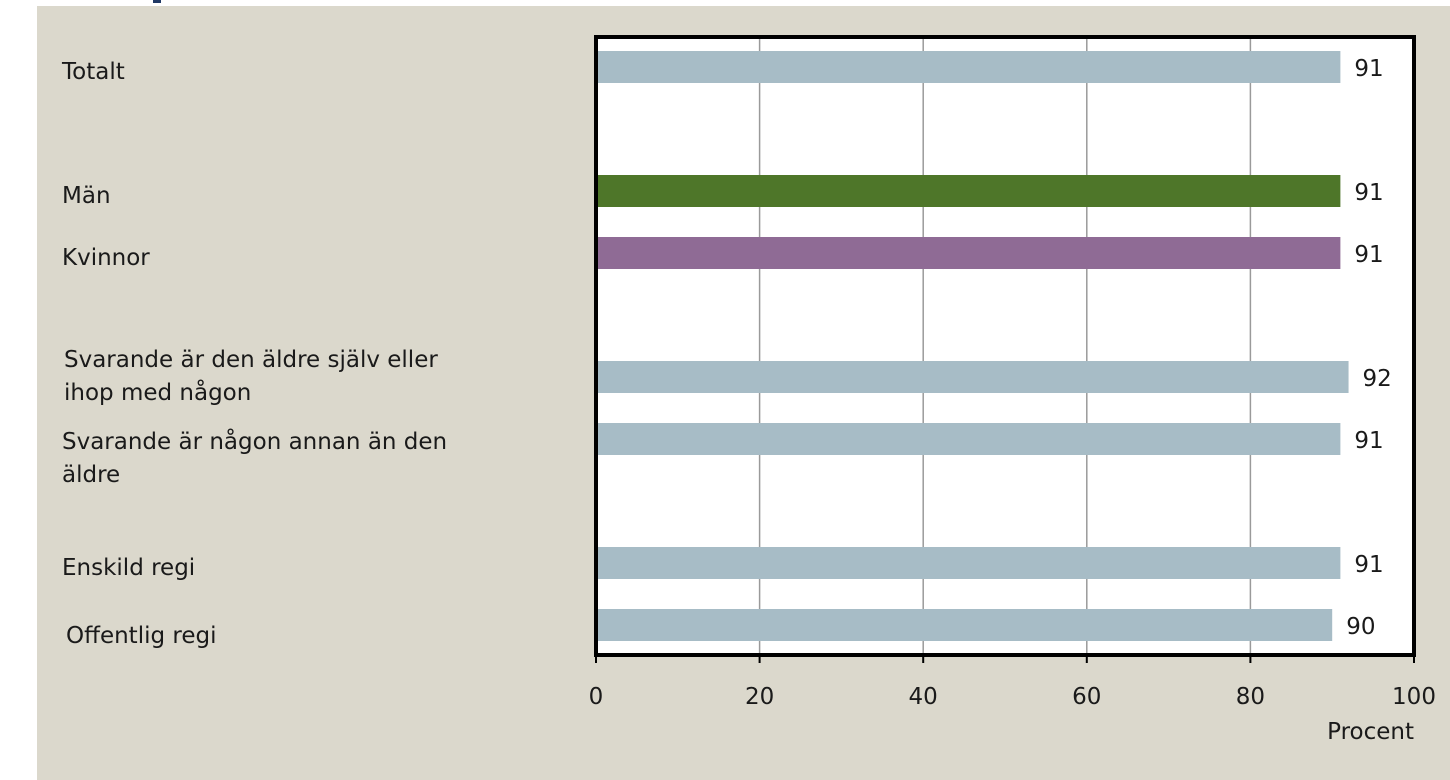  Describe the element at coordinates (254, 441) in the screenshot. I see `category-label: Svarande är någon annan än den` at that location.